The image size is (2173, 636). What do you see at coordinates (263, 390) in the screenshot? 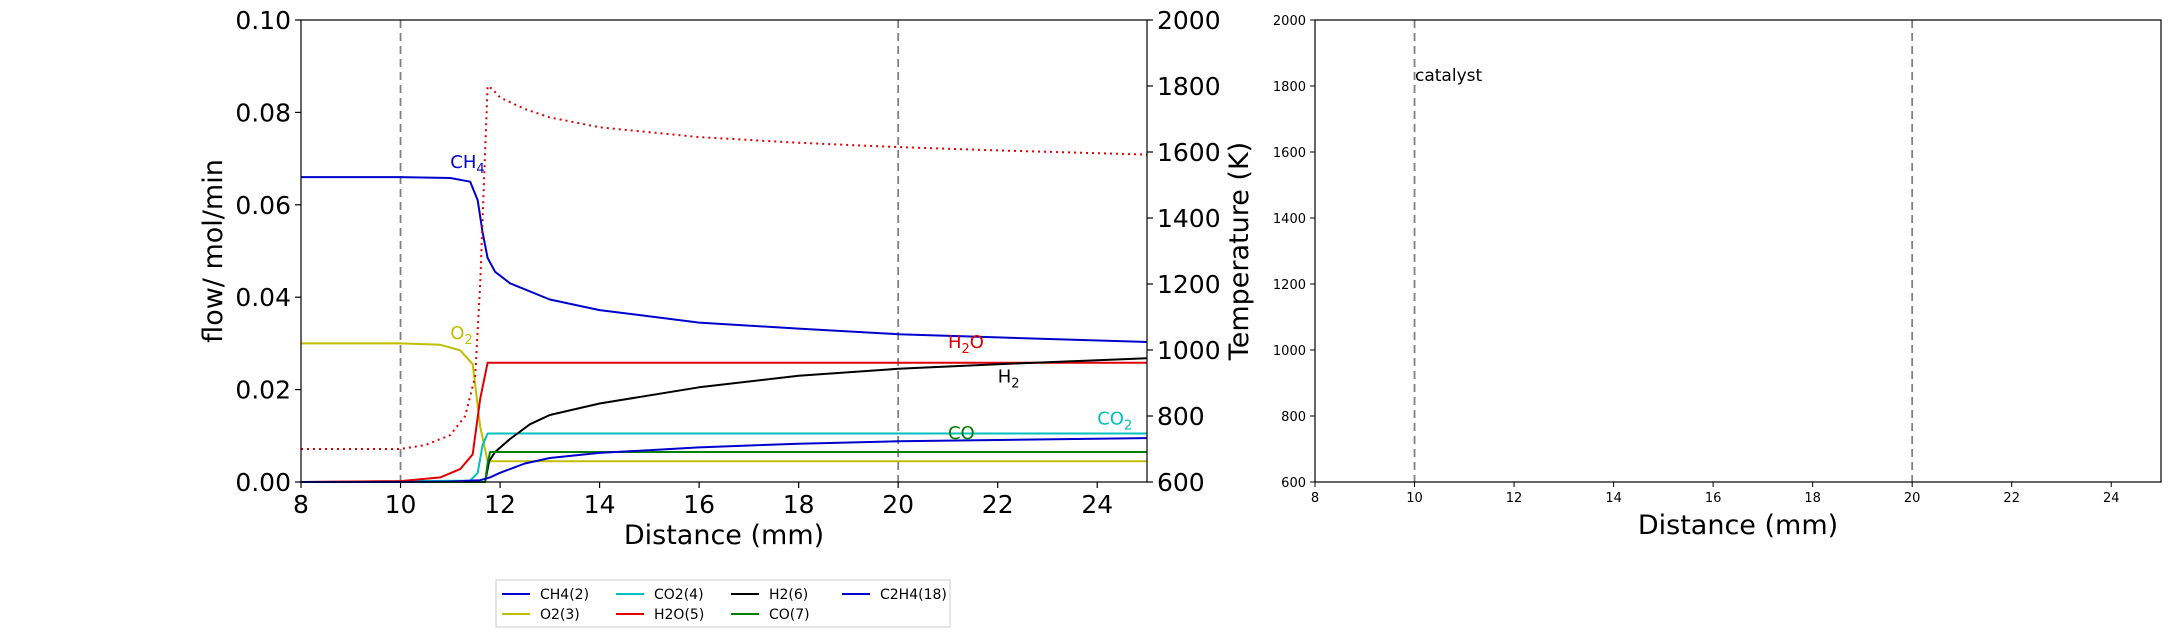
I see `left-y-tick-label: 0.02` at bounding box center [263, 390].